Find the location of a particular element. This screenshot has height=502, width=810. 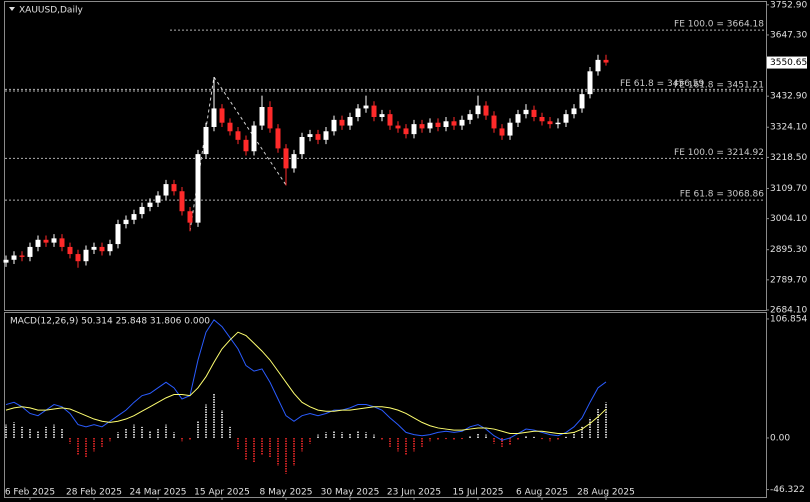

y-tick-label: 3109.70 is located at coordinates (788, 189).